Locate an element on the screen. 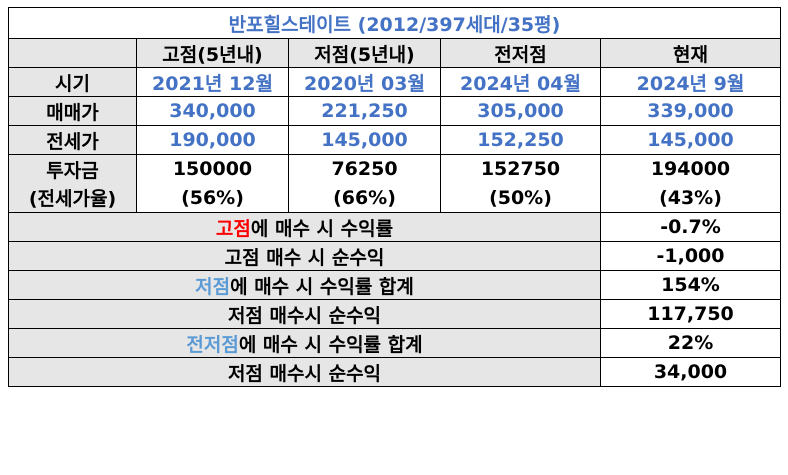  summary-label-peak-profit: 고점 매수 시 순수익 is located at coordinates (304, 256).